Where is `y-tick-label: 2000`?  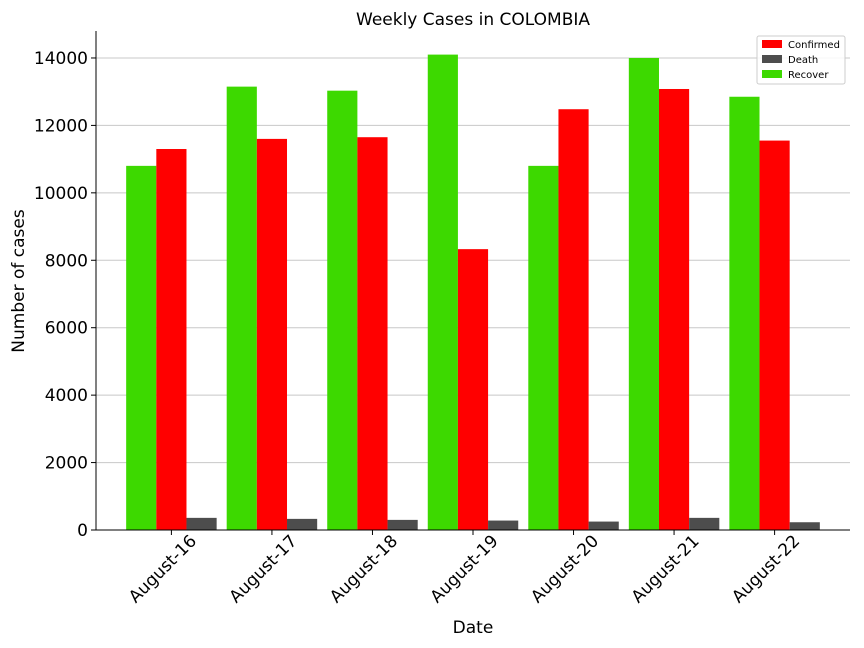
y-tick-label: 2000 is located at coordinates (66, 464).